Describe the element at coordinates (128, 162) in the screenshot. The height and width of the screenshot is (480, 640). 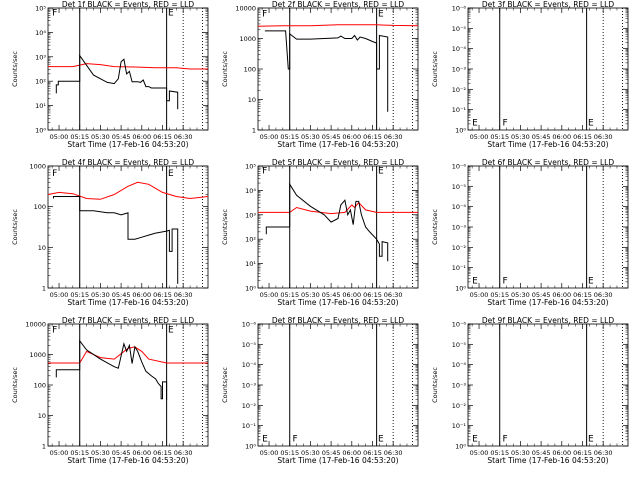
I see `panel-title: Det 4f BLACK = Events, RED = LLD` at that location.